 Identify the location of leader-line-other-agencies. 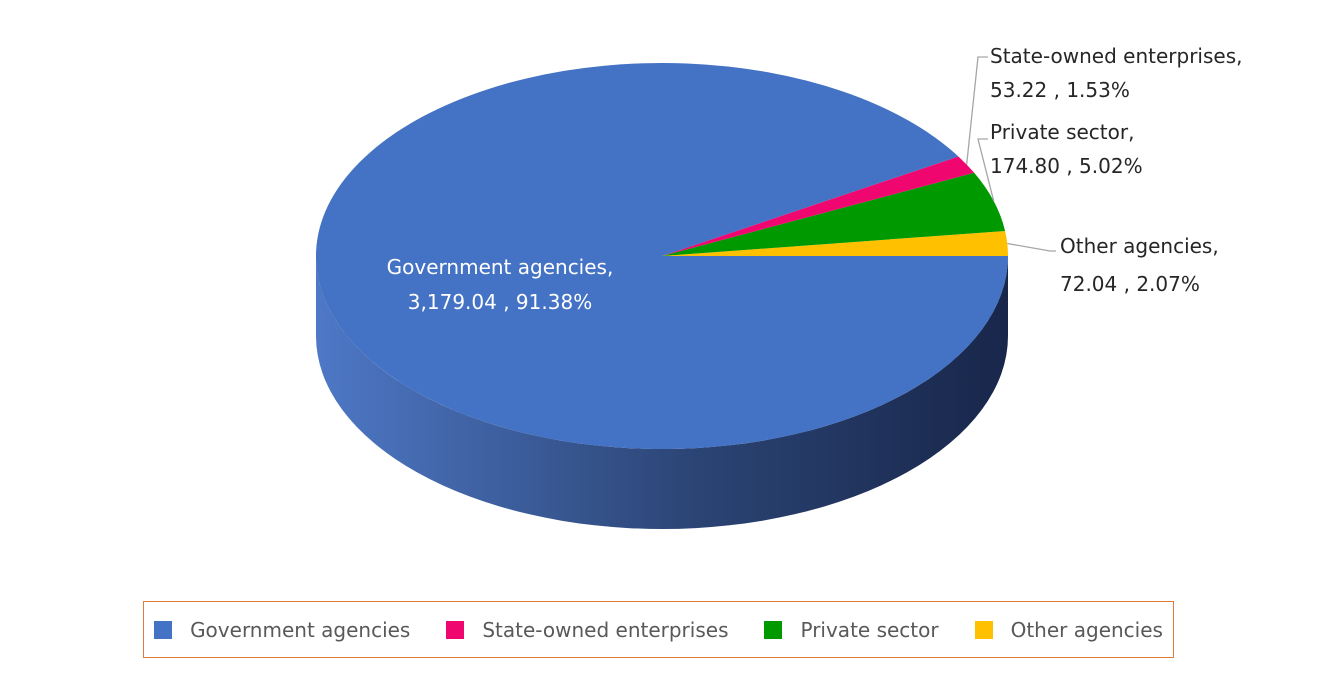
(1031, 247).